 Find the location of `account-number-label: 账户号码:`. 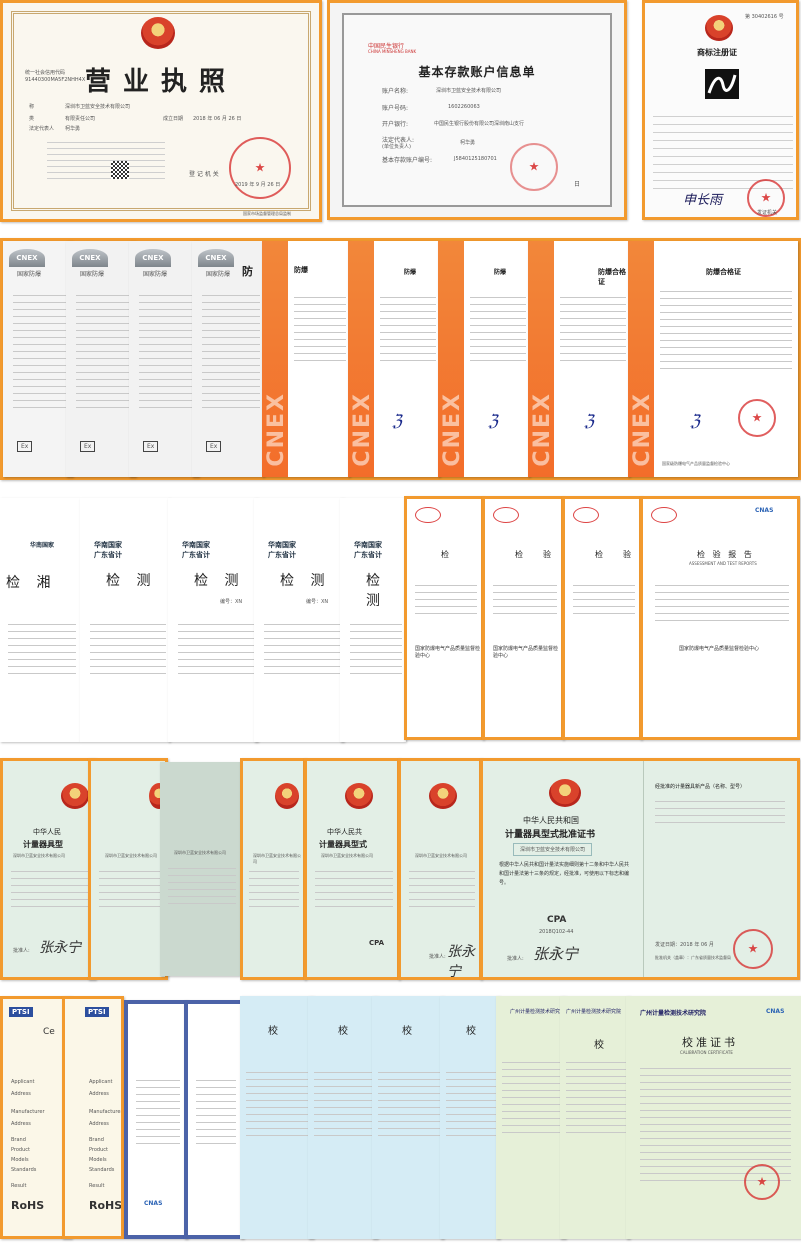

account-number-label: 账户号码: is located at coordinates (395, 108).